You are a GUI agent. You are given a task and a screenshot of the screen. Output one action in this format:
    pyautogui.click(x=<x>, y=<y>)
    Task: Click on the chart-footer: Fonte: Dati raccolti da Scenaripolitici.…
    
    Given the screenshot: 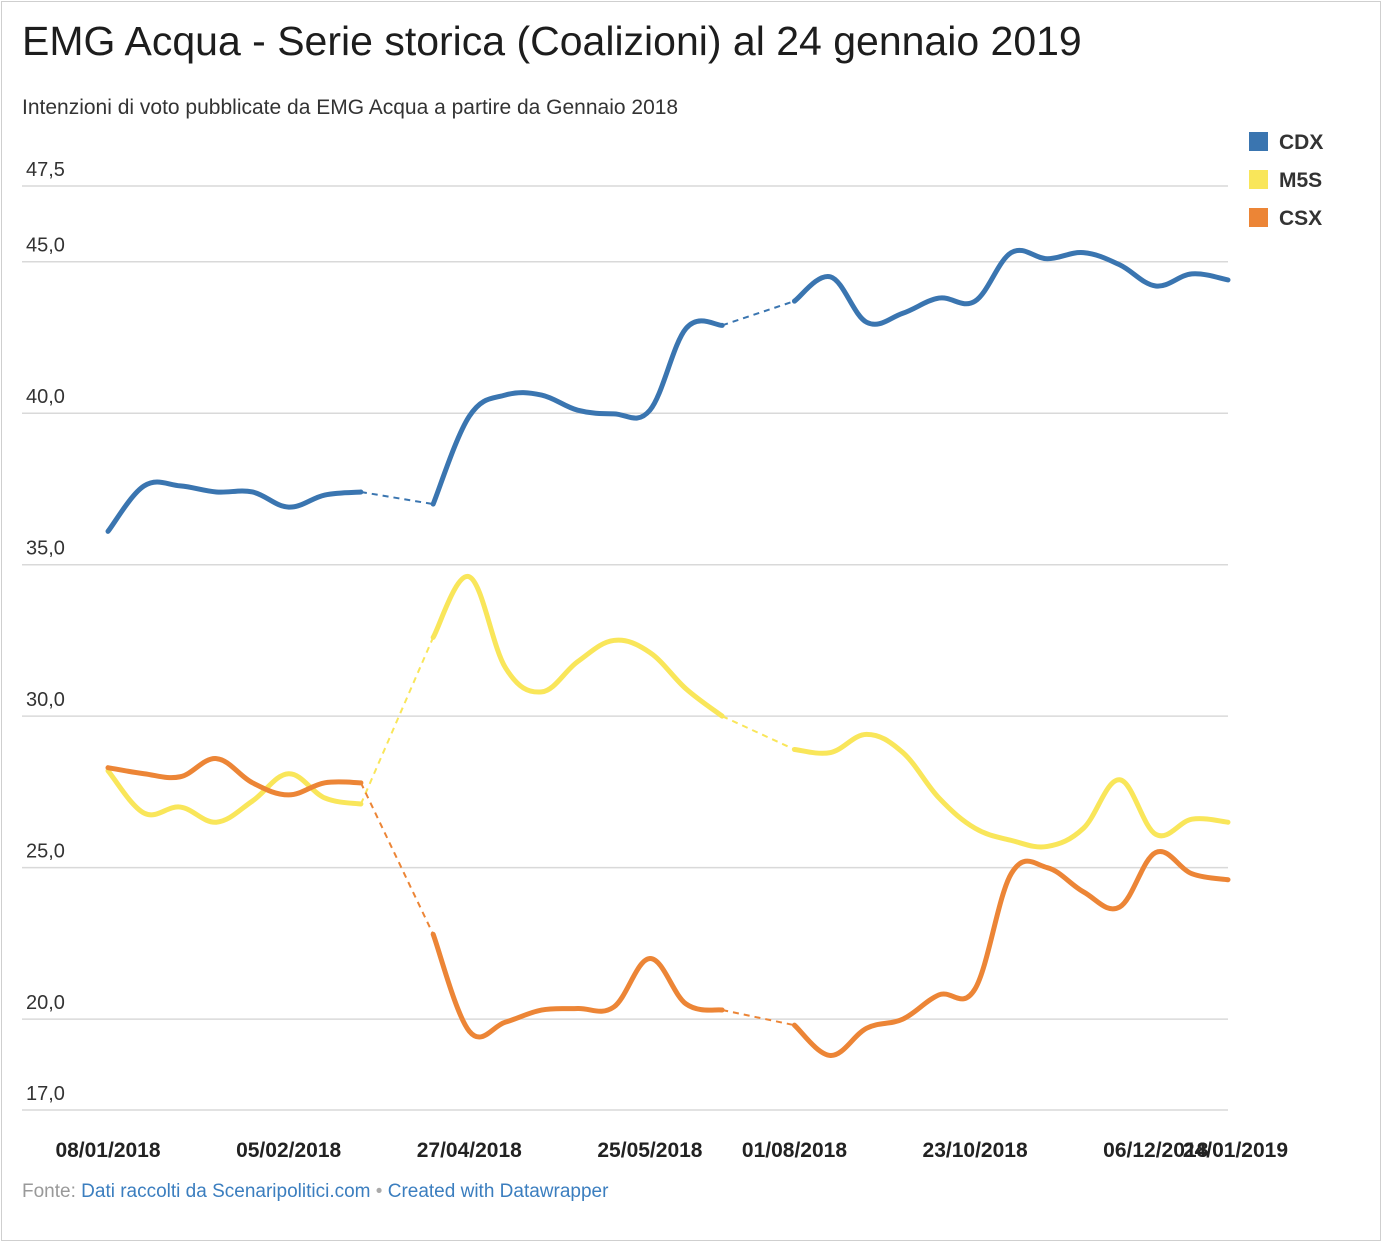 What is the action you would take?
    pyautogui.click(x=315, y=1192)
    